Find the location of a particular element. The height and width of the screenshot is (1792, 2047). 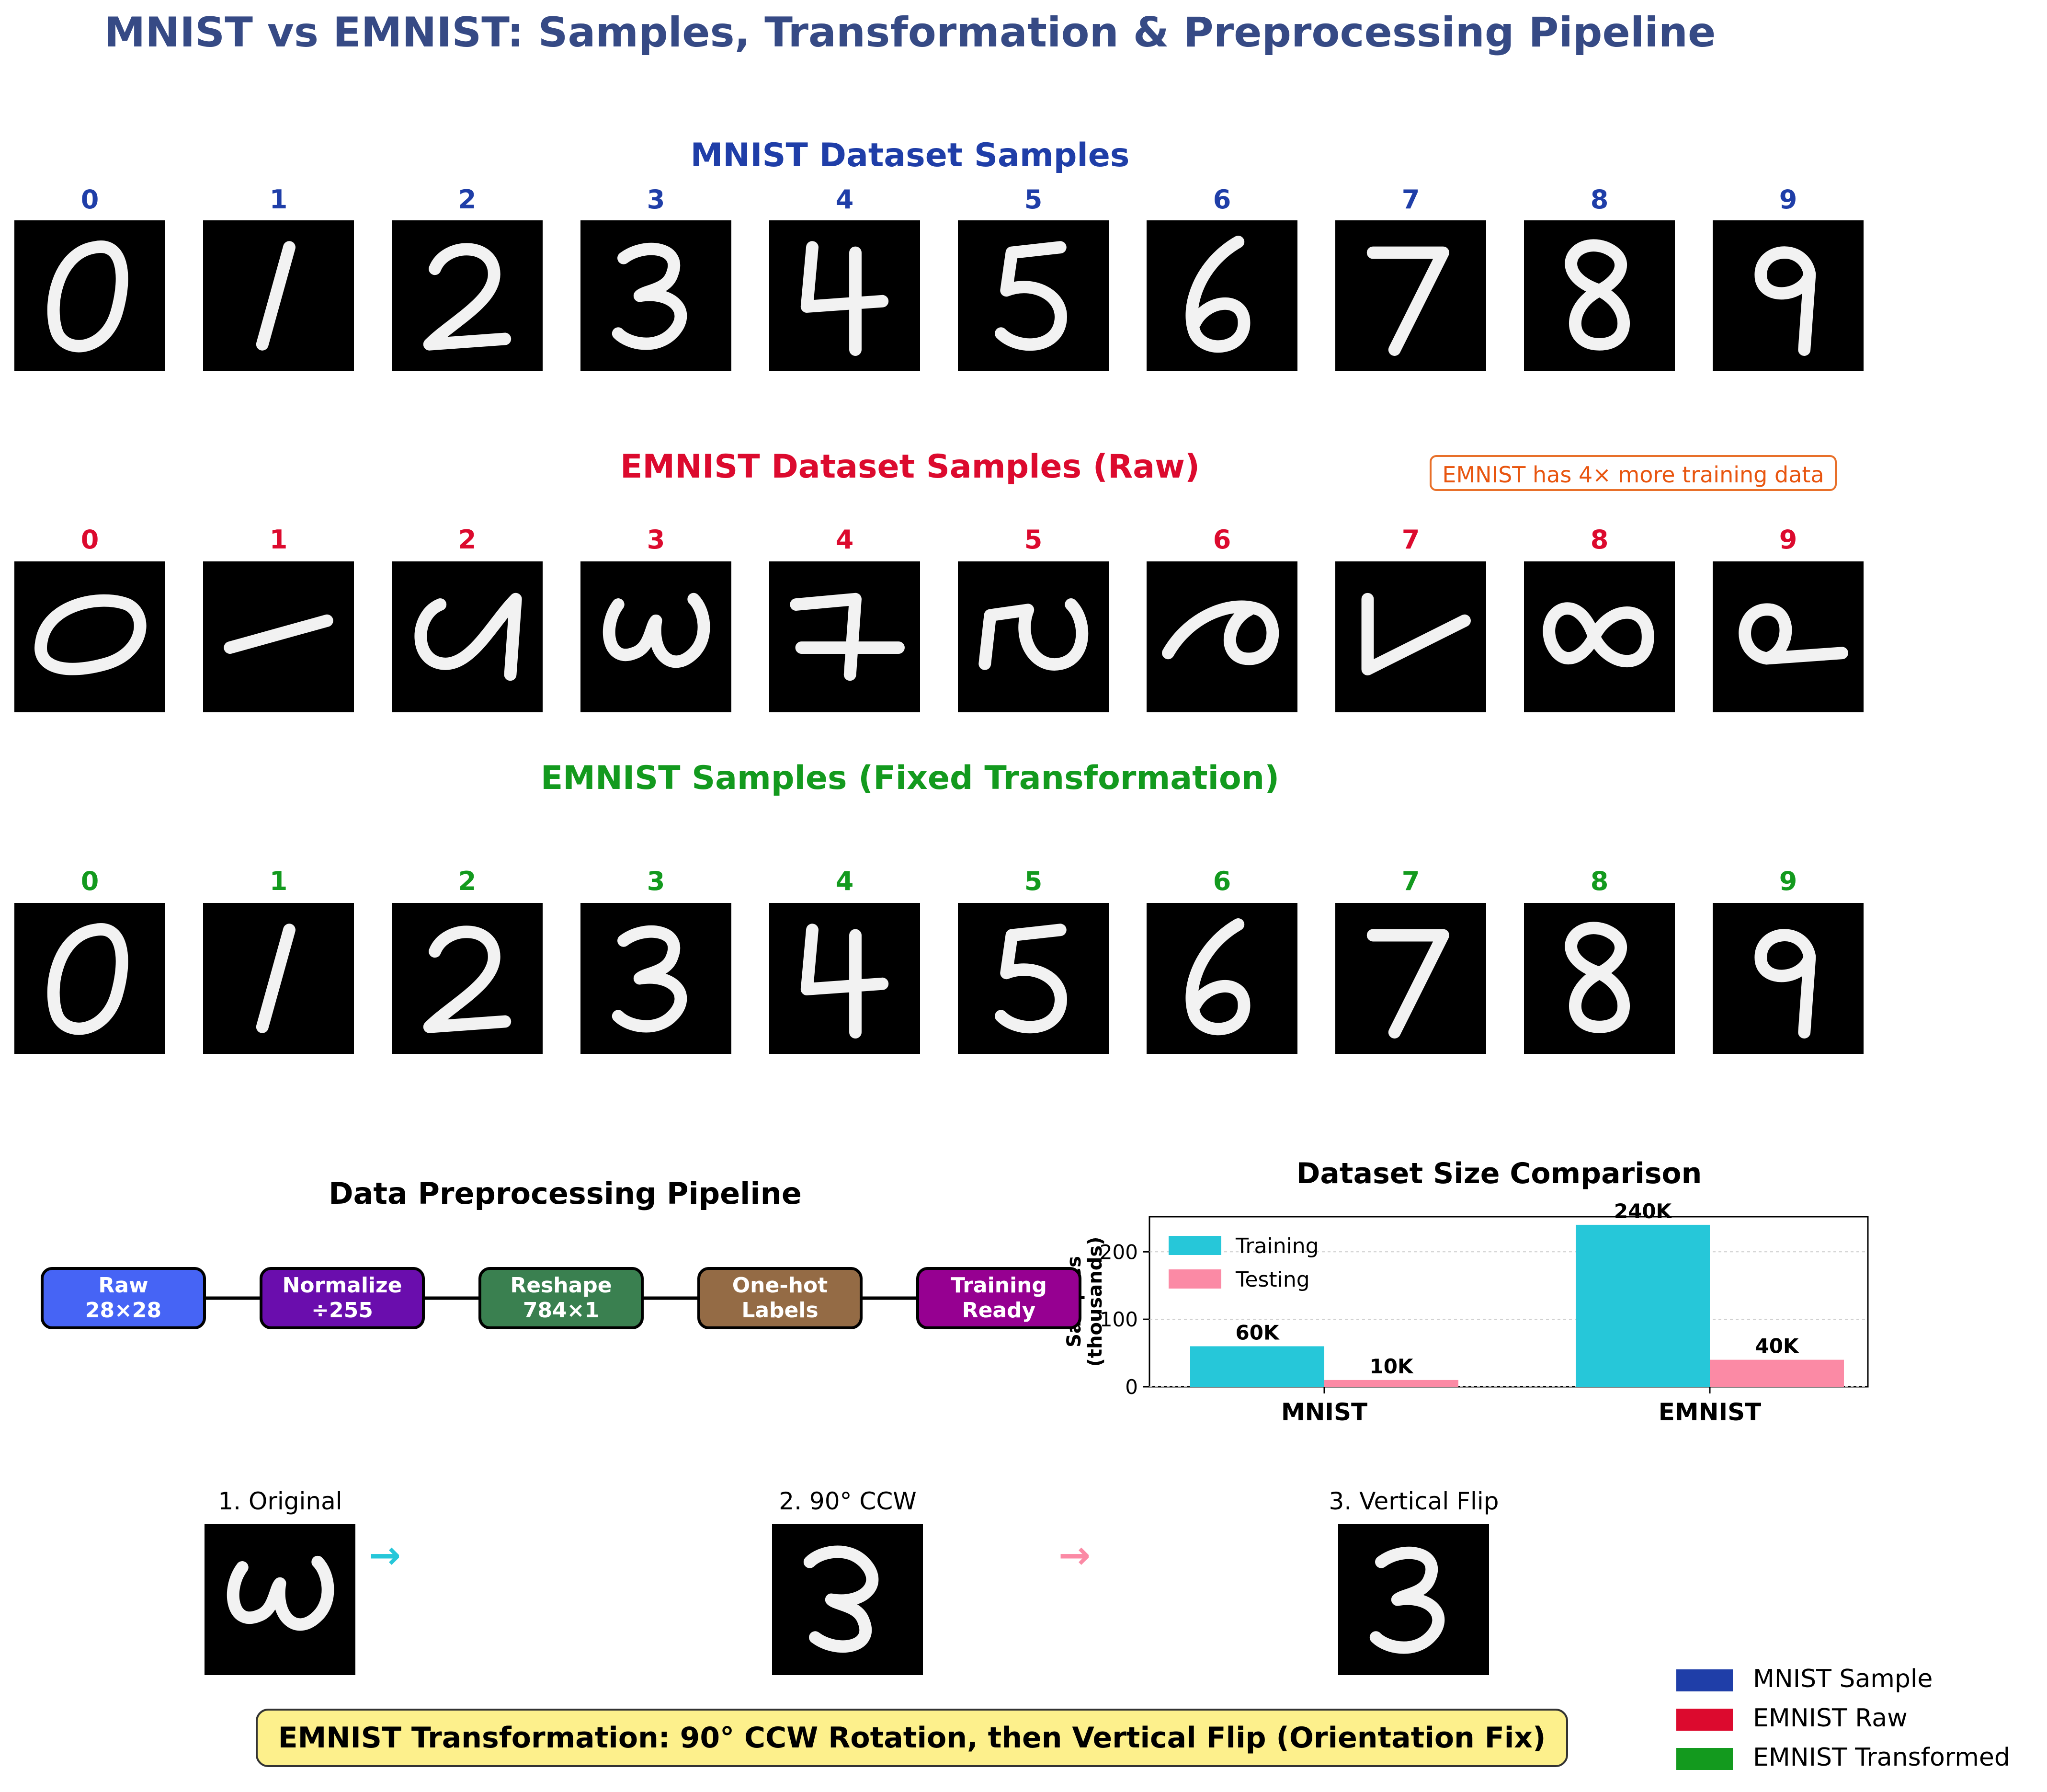

emnist-raw-section-title: EMNIST Dataset Samples (Raw) is located at coordinates (910, 467).